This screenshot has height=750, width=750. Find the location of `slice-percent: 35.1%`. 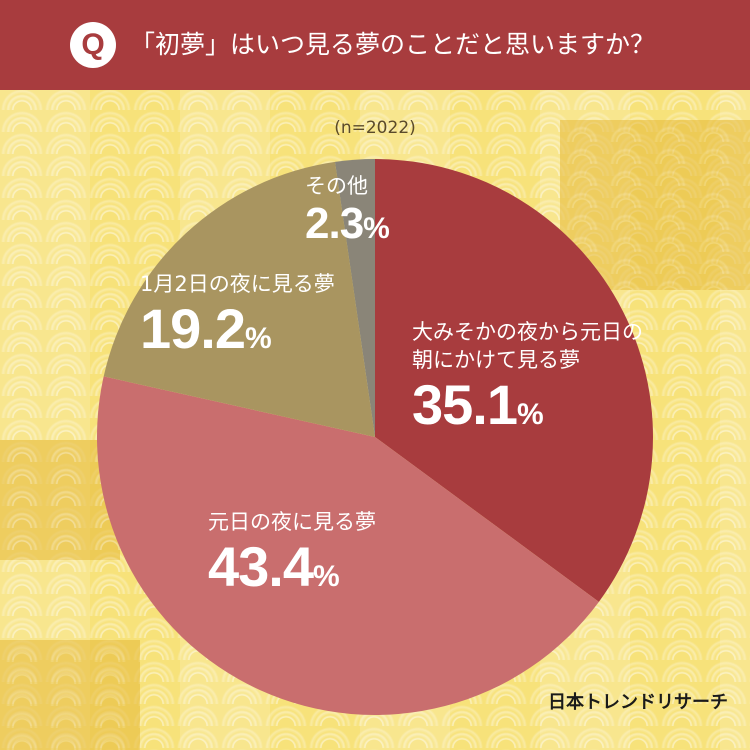

slice-percent: 35.1% is located at coordinates (478, 404).